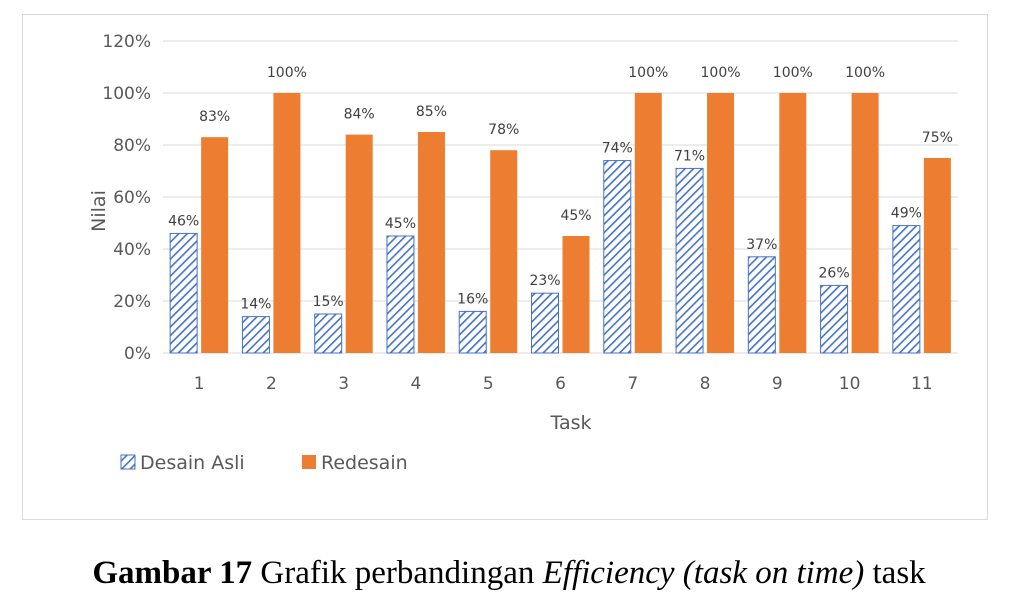 The height and width of the screenshot is (610, 1018). Describe the element at coordinates (617, 149) in the screenshot. I see `data-label-desain-asli-7: 74%` at that location.